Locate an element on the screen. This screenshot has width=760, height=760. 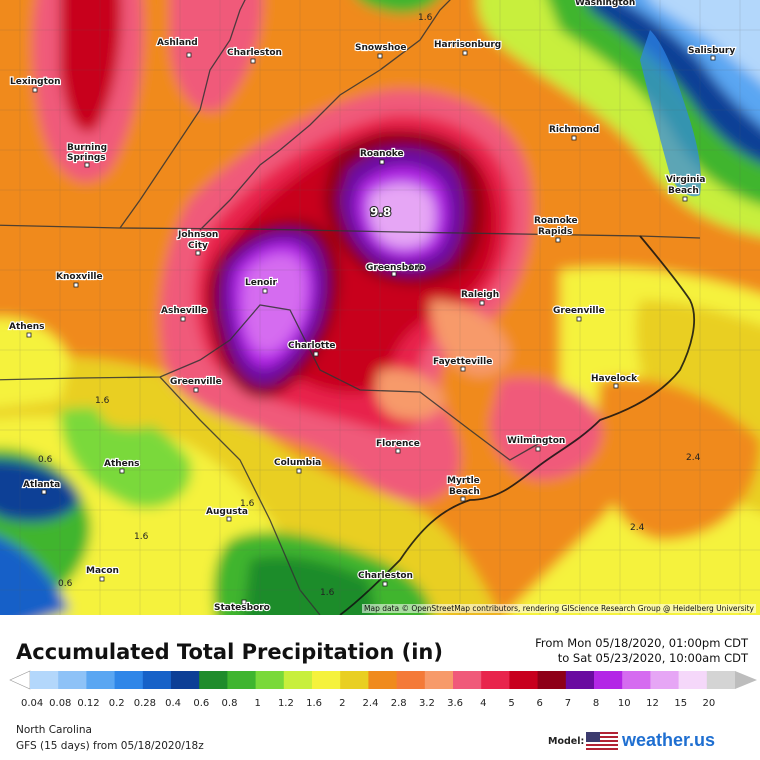
legend-tick-label: 0.8 is located at coordinates (230, 703).